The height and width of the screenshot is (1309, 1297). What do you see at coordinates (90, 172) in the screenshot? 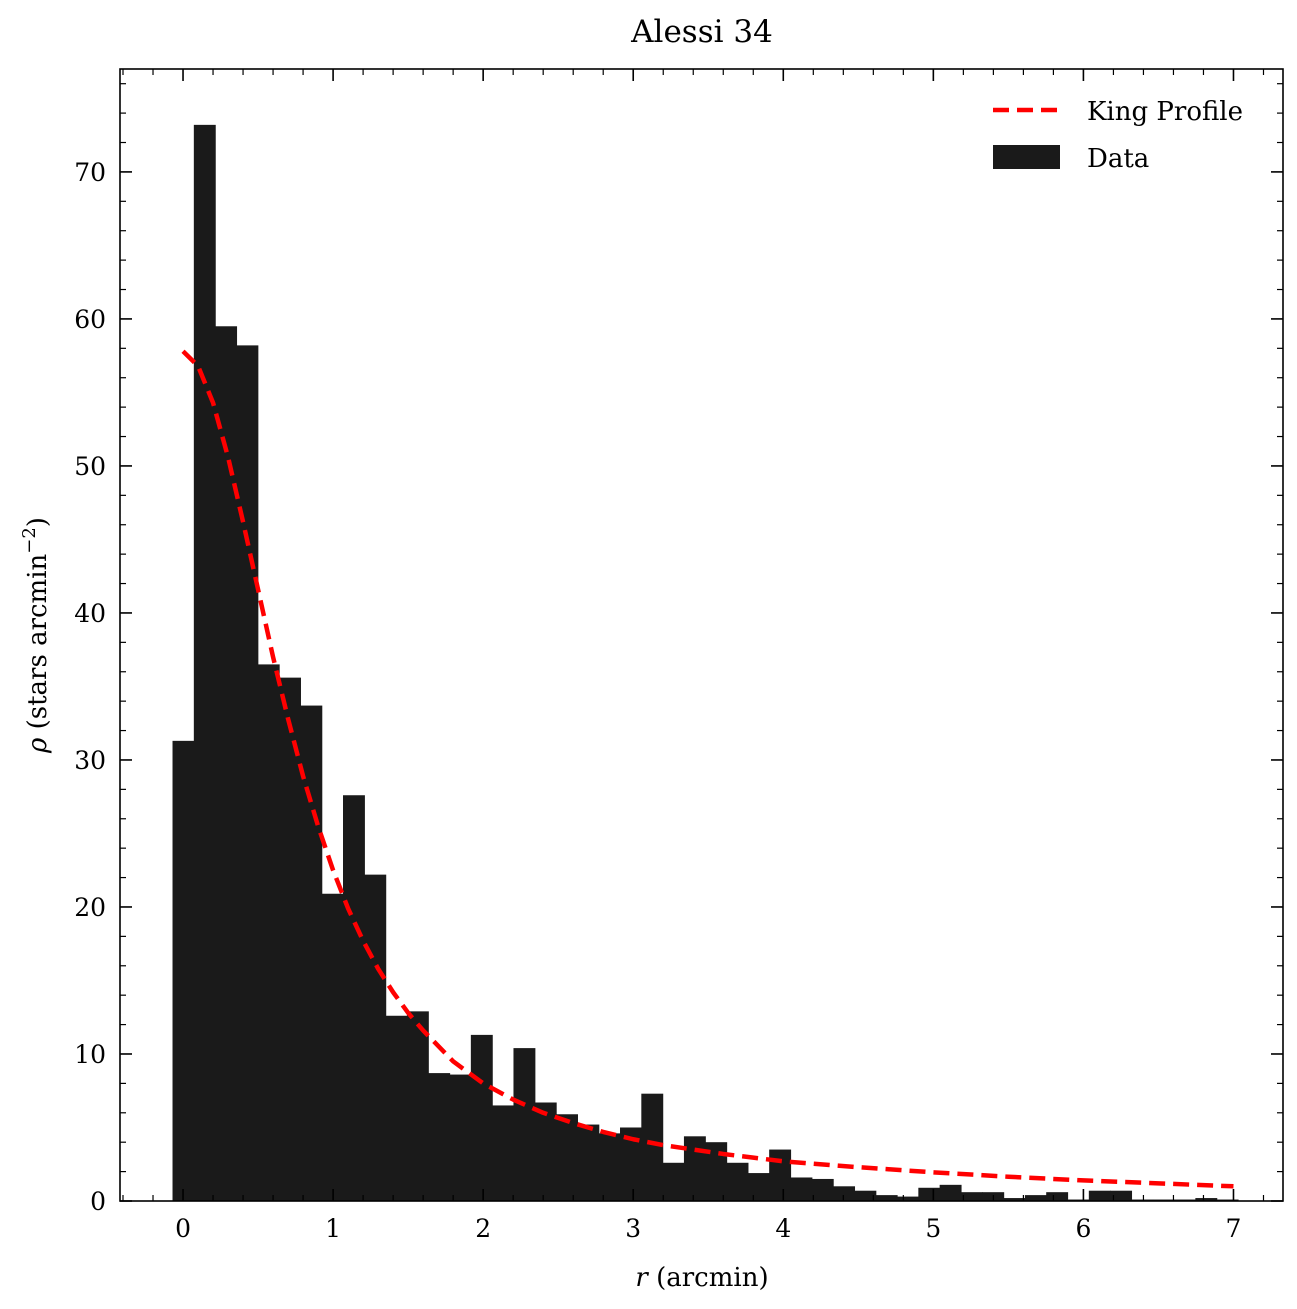
I see `y-tick-label: 70` at bounding box center [90, 172].